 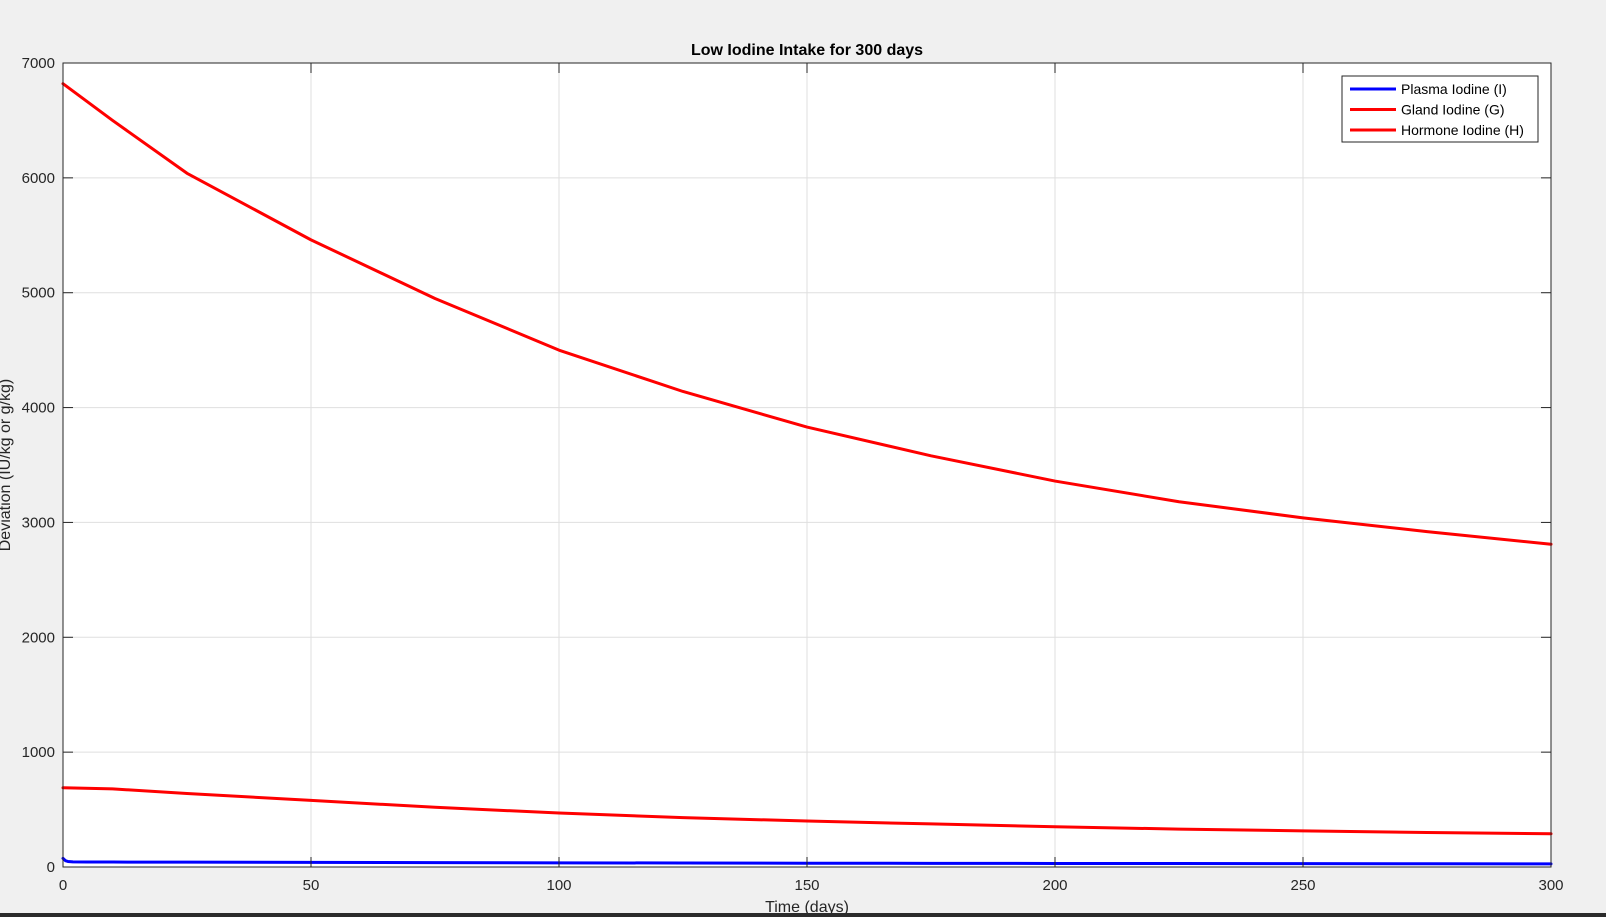 I want to click on legend-label-2: Hormone Iodine (H), so click(x=1462, y=130).